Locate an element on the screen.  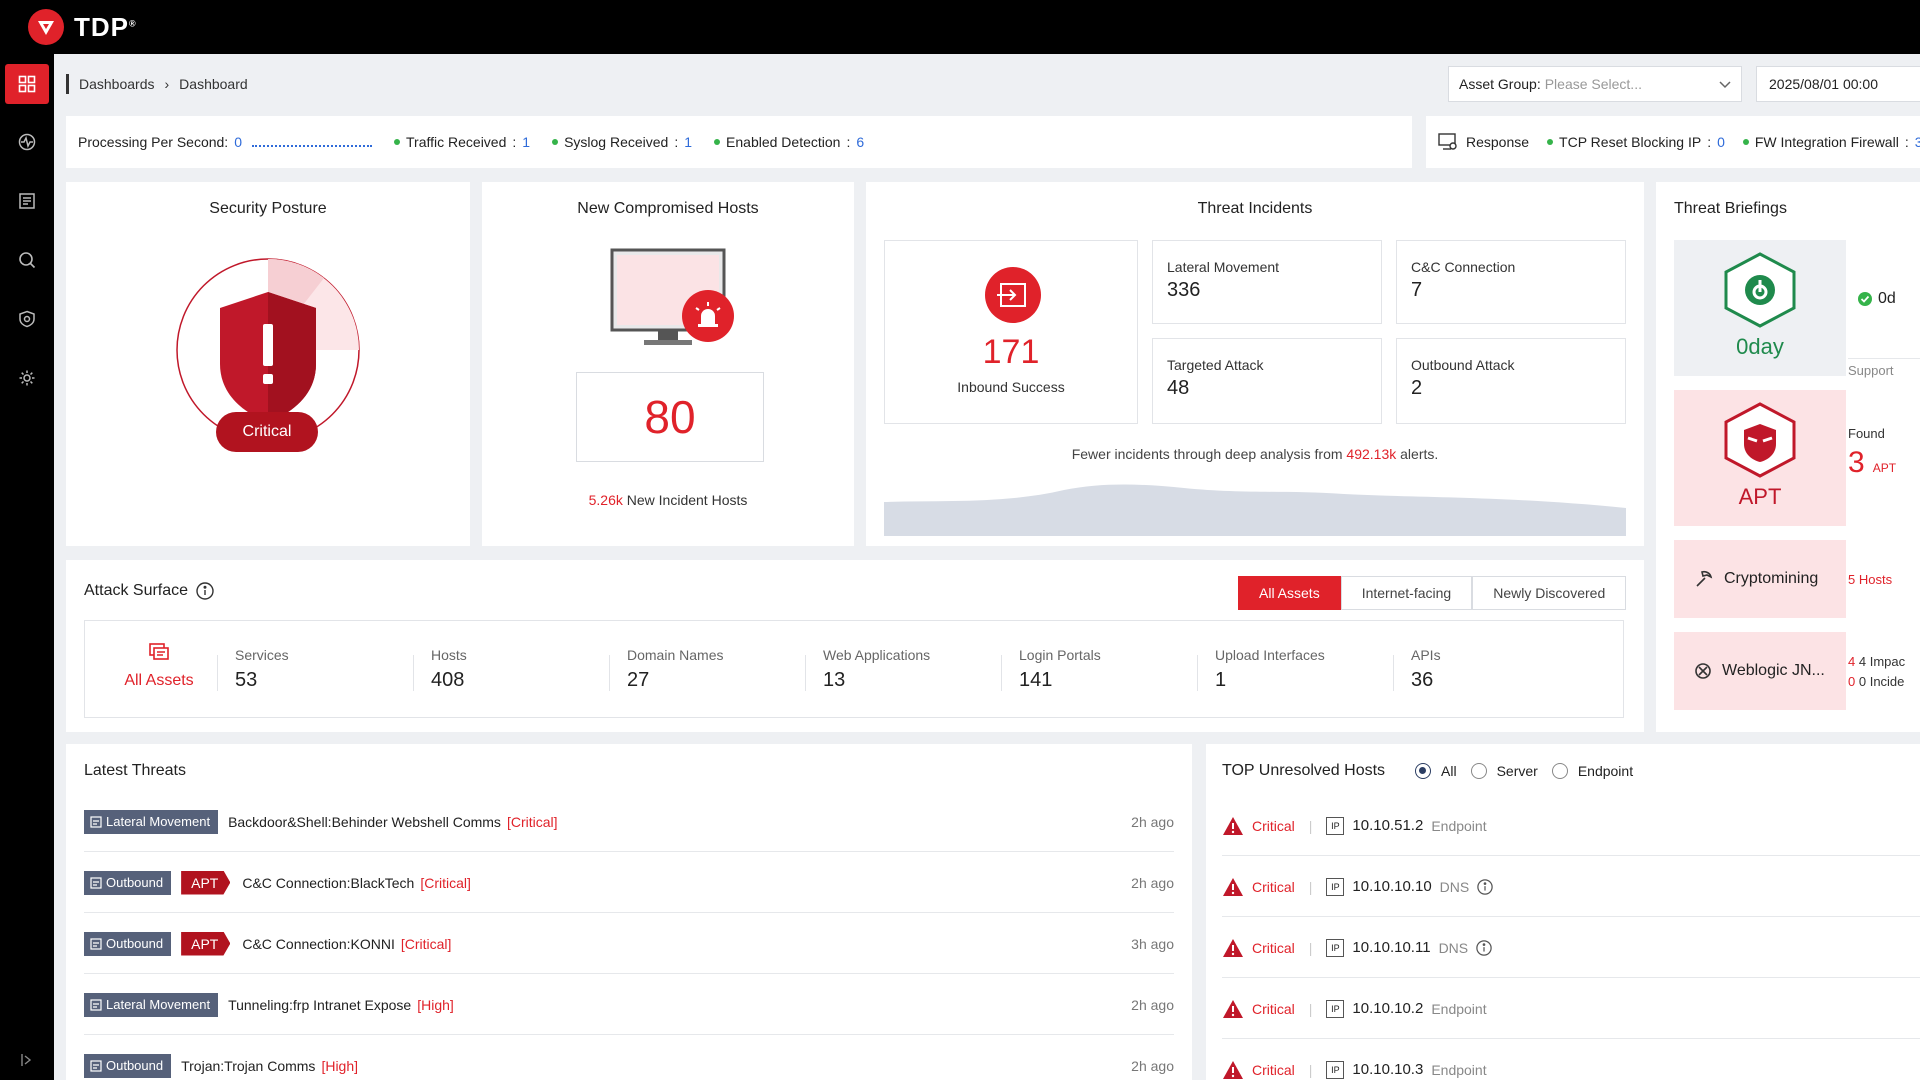
syslog-stat: Syslog Received: 1 is located at coordinates (622, 142).